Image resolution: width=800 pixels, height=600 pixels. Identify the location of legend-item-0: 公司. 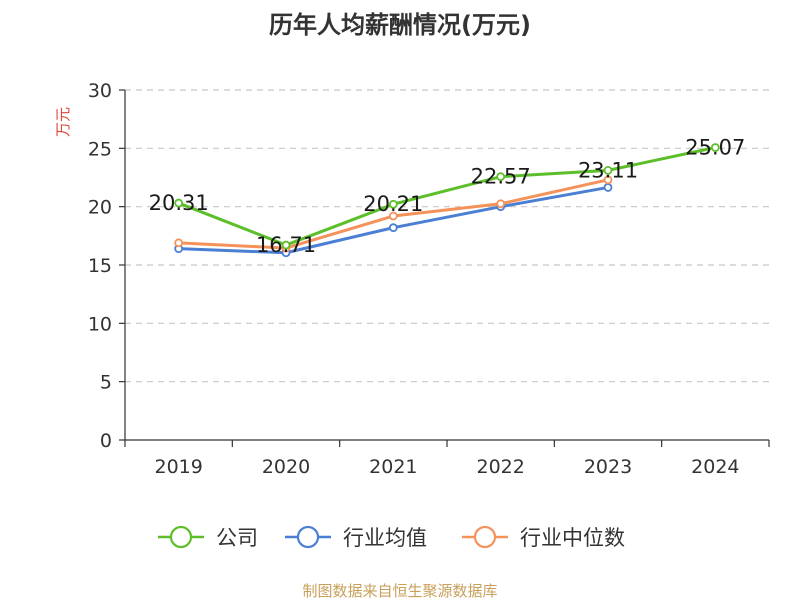
(208, 537).